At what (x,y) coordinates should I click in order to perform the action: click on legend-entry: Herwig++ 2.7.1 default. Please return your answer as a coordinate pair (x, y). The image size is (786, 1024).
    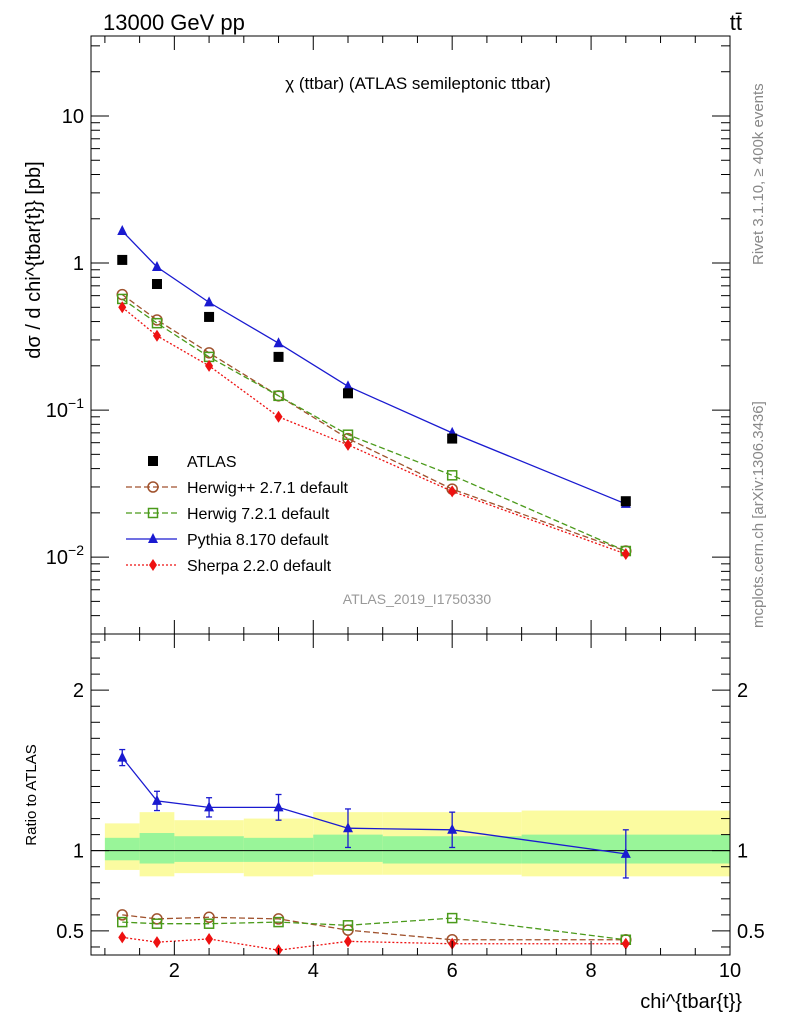
    Looking at the image, I should click on (237, 488).